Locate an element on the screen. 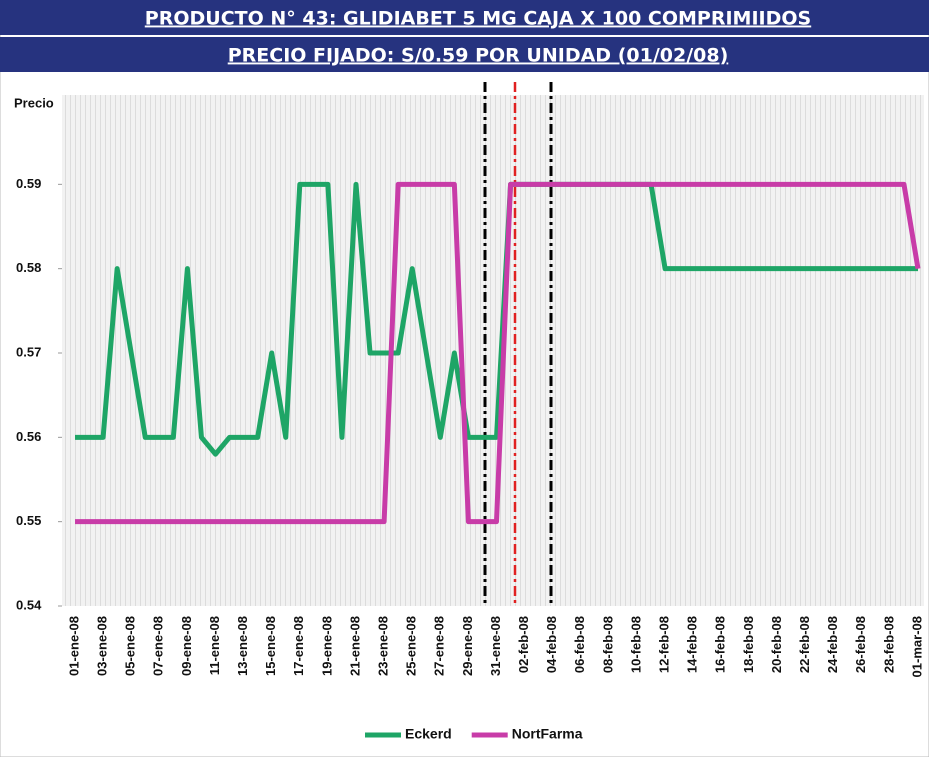  x-tick-label: 23-ene-08 is located at coordinates (383, 646).